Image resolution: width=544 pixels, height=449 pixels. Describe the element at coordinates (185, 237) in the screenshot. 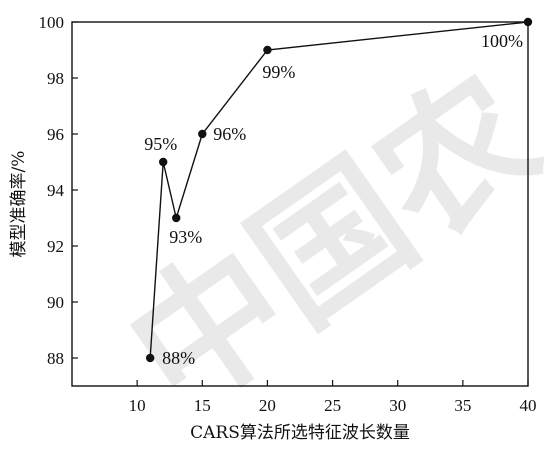

I see `data-label: 93%` at that location.